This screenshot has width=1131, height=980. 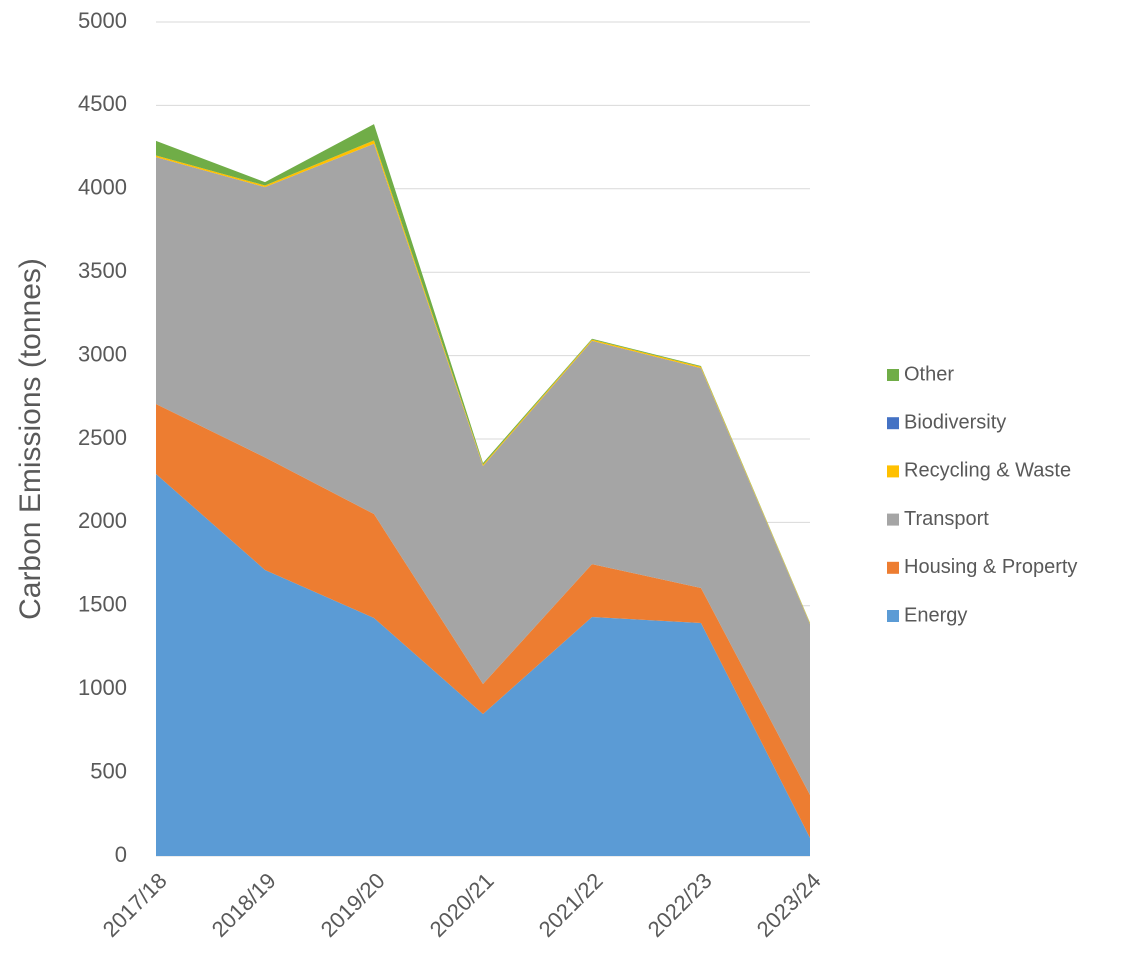 I want to click on y-tick-label: 500, so click(x=108, y=770).